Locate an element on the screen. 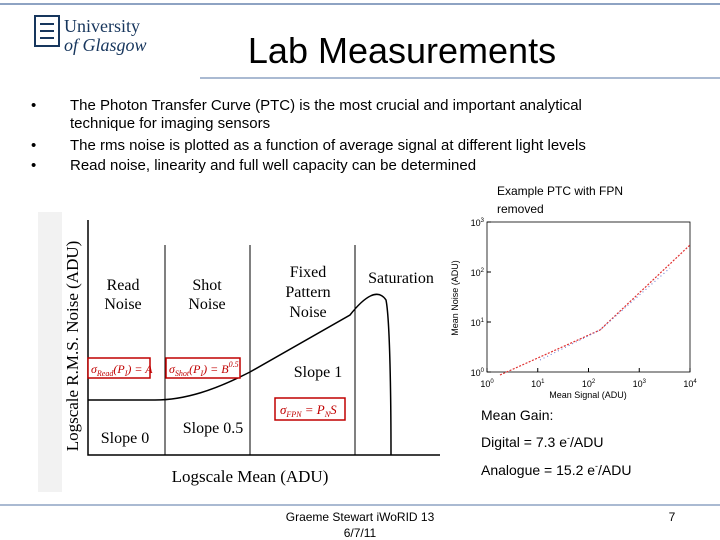  equation: σShot(PI) = B0.5 is located at coordinates (204, 369).